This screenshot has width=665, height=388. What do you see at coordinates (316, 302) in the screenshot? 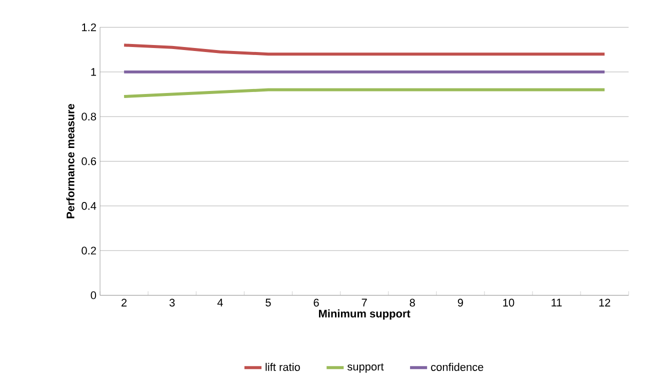
I see `x-tick-label: 6` at bounding box center [316, 302].